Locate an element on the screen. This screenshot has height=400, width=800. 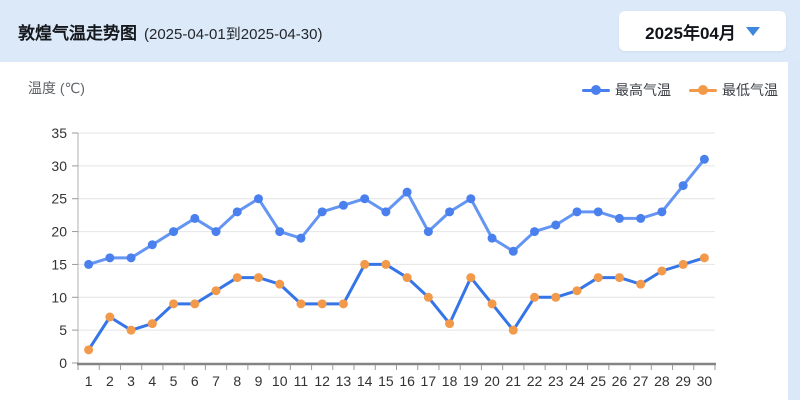
svg-text: 23 is located at coordinates (556, 381).